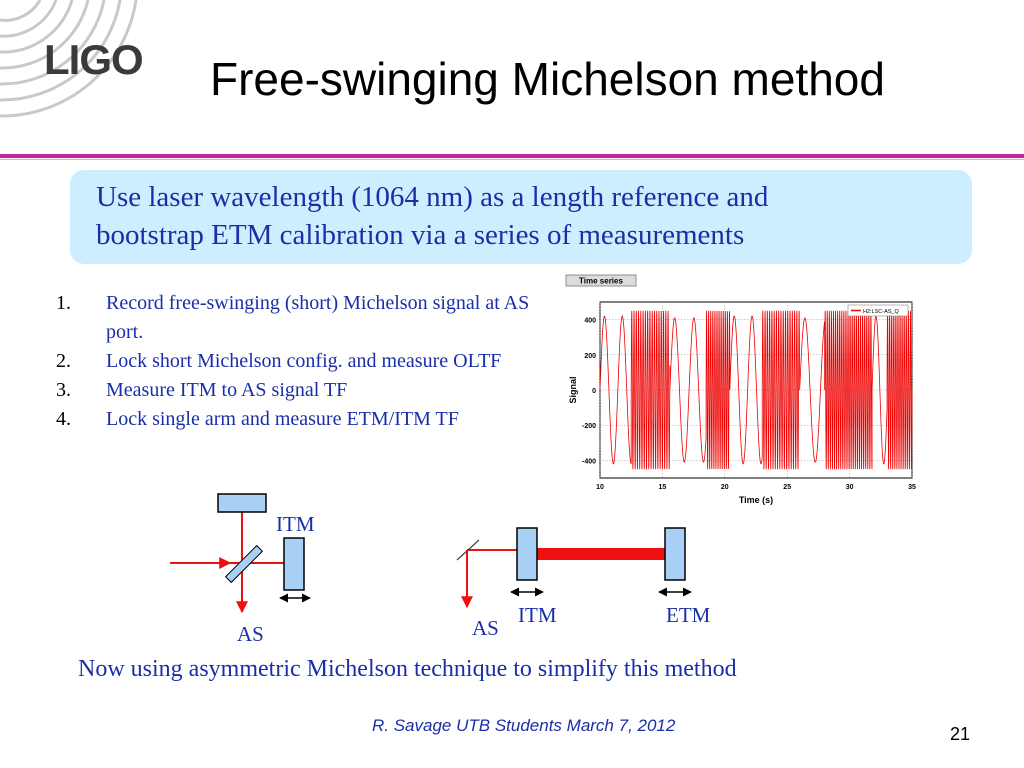 This screenshot has height=768, width=1024. Describe the element at coordinates (600, 487) in the screenshot. I see `x-tick-label: 10` at that location.